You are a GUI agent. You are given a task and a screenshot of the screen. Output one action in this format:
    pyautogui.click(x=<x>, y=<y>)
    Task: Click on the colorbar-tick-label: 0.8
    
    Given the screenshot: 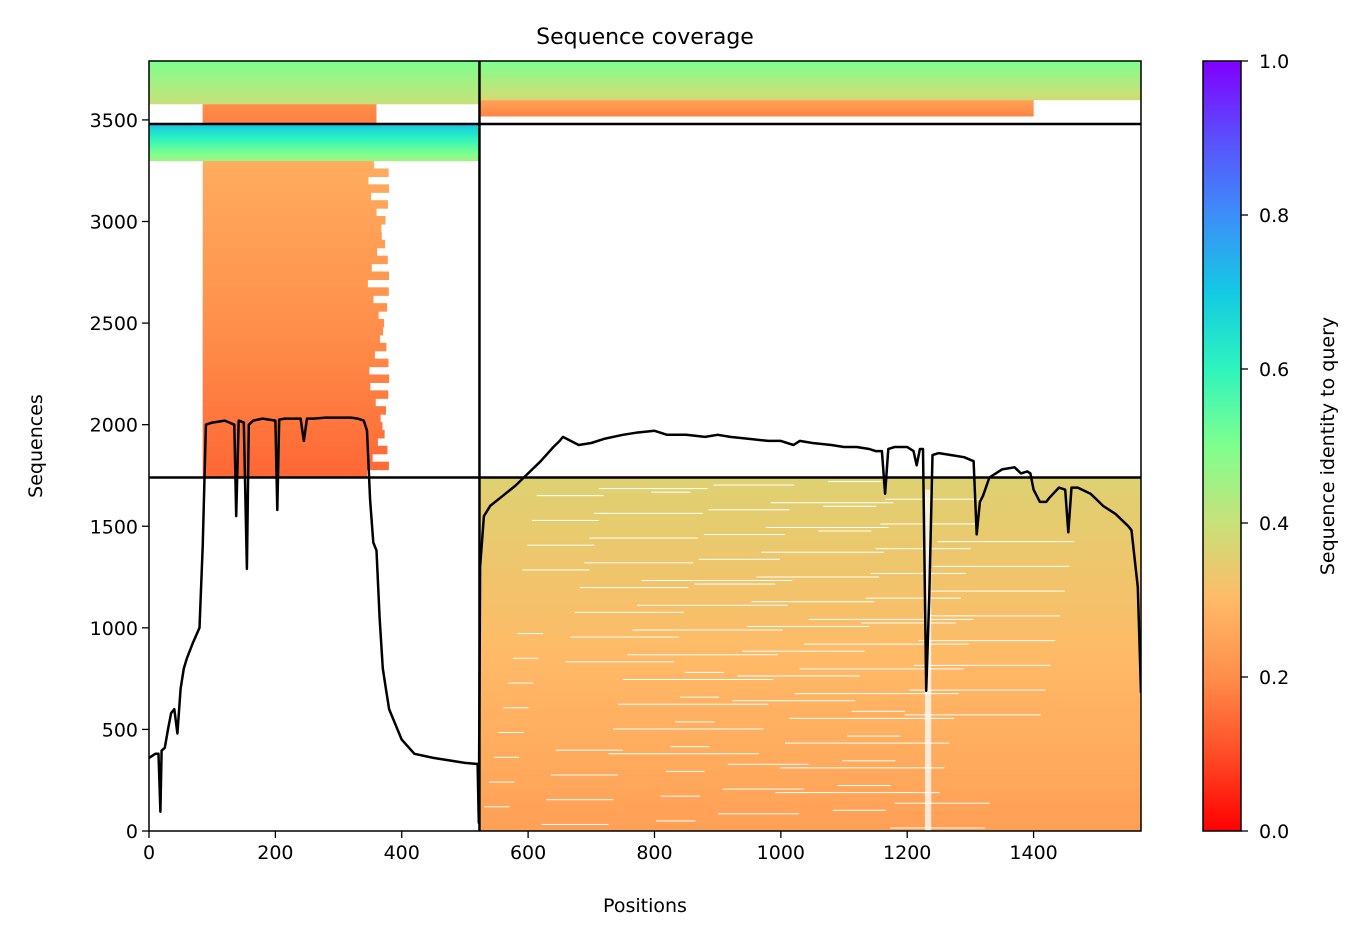 What is the action you would take?
    pyautogui.click(x=1274, y=216)
    